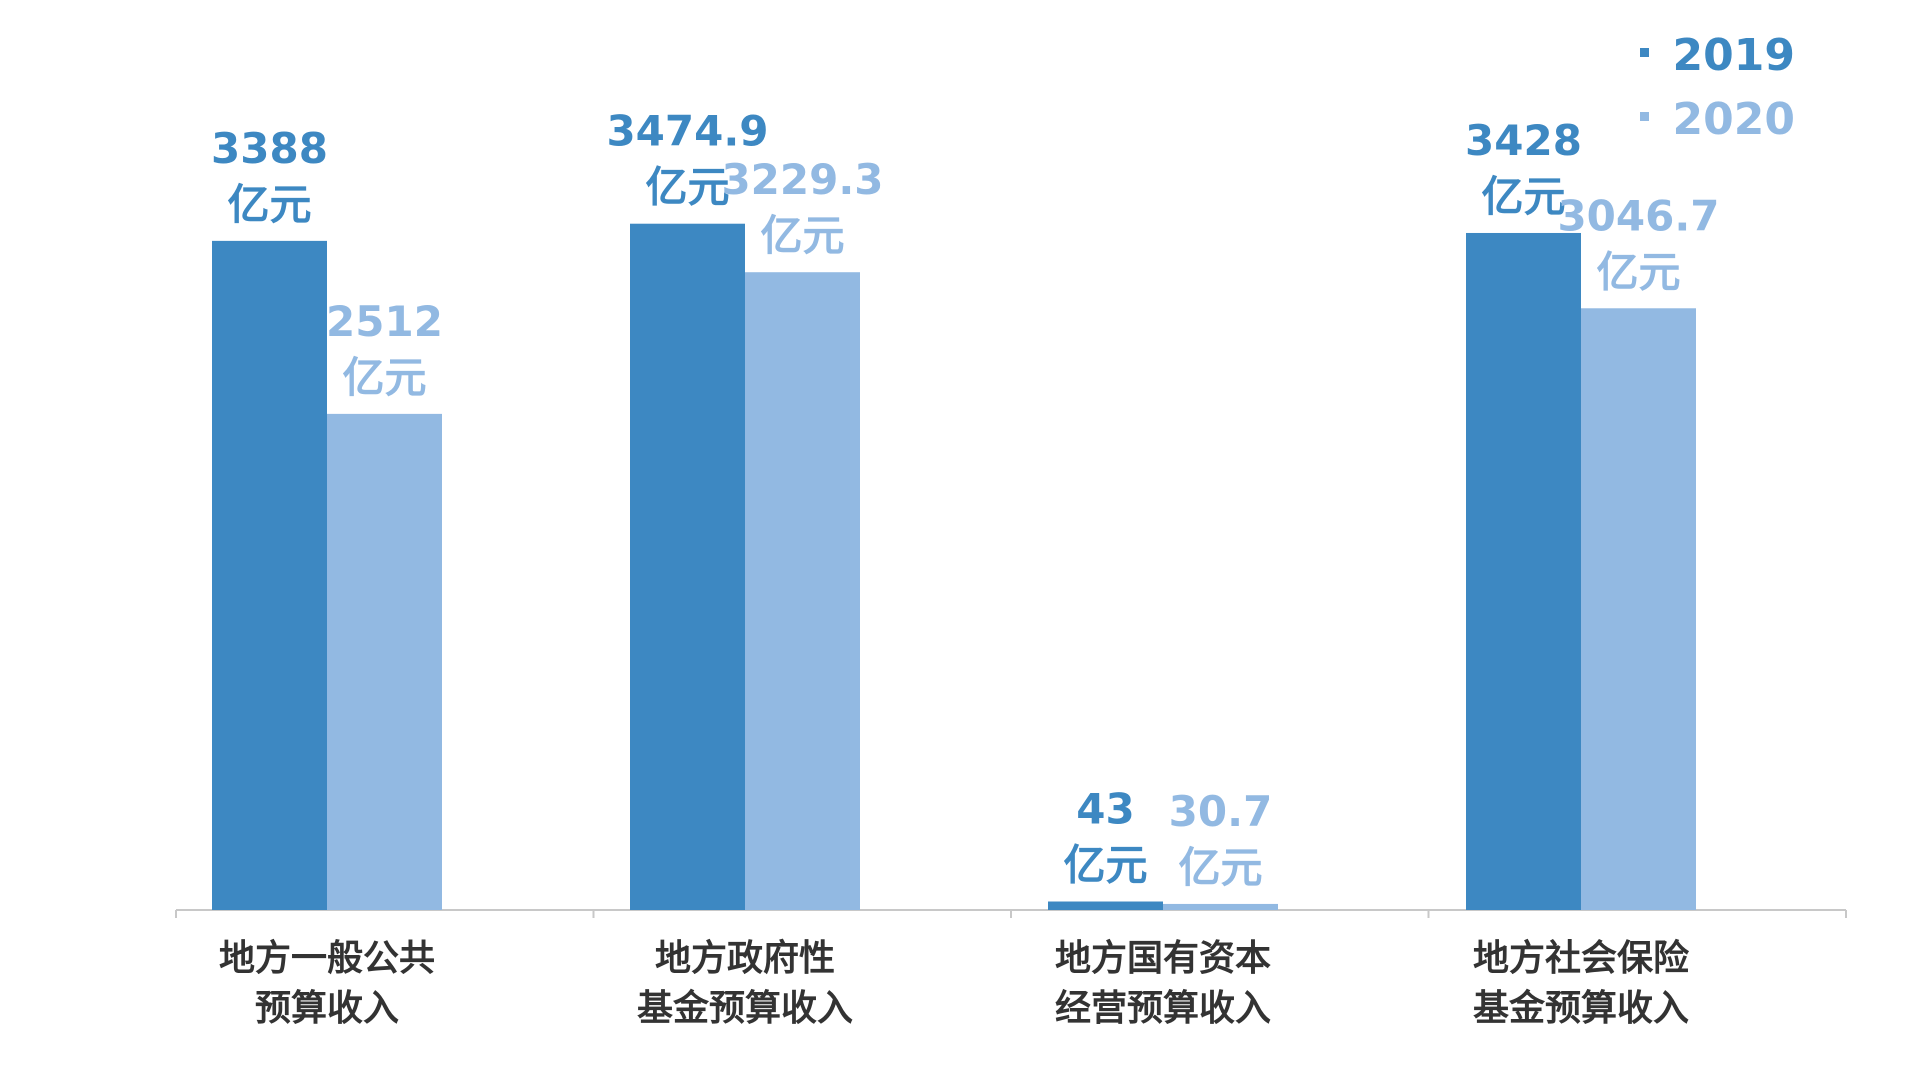  What do you see at coordinates (1221, 811) in the screenshot?
I see `data-label-value: 30.7` at bounding box center [1221, 811].